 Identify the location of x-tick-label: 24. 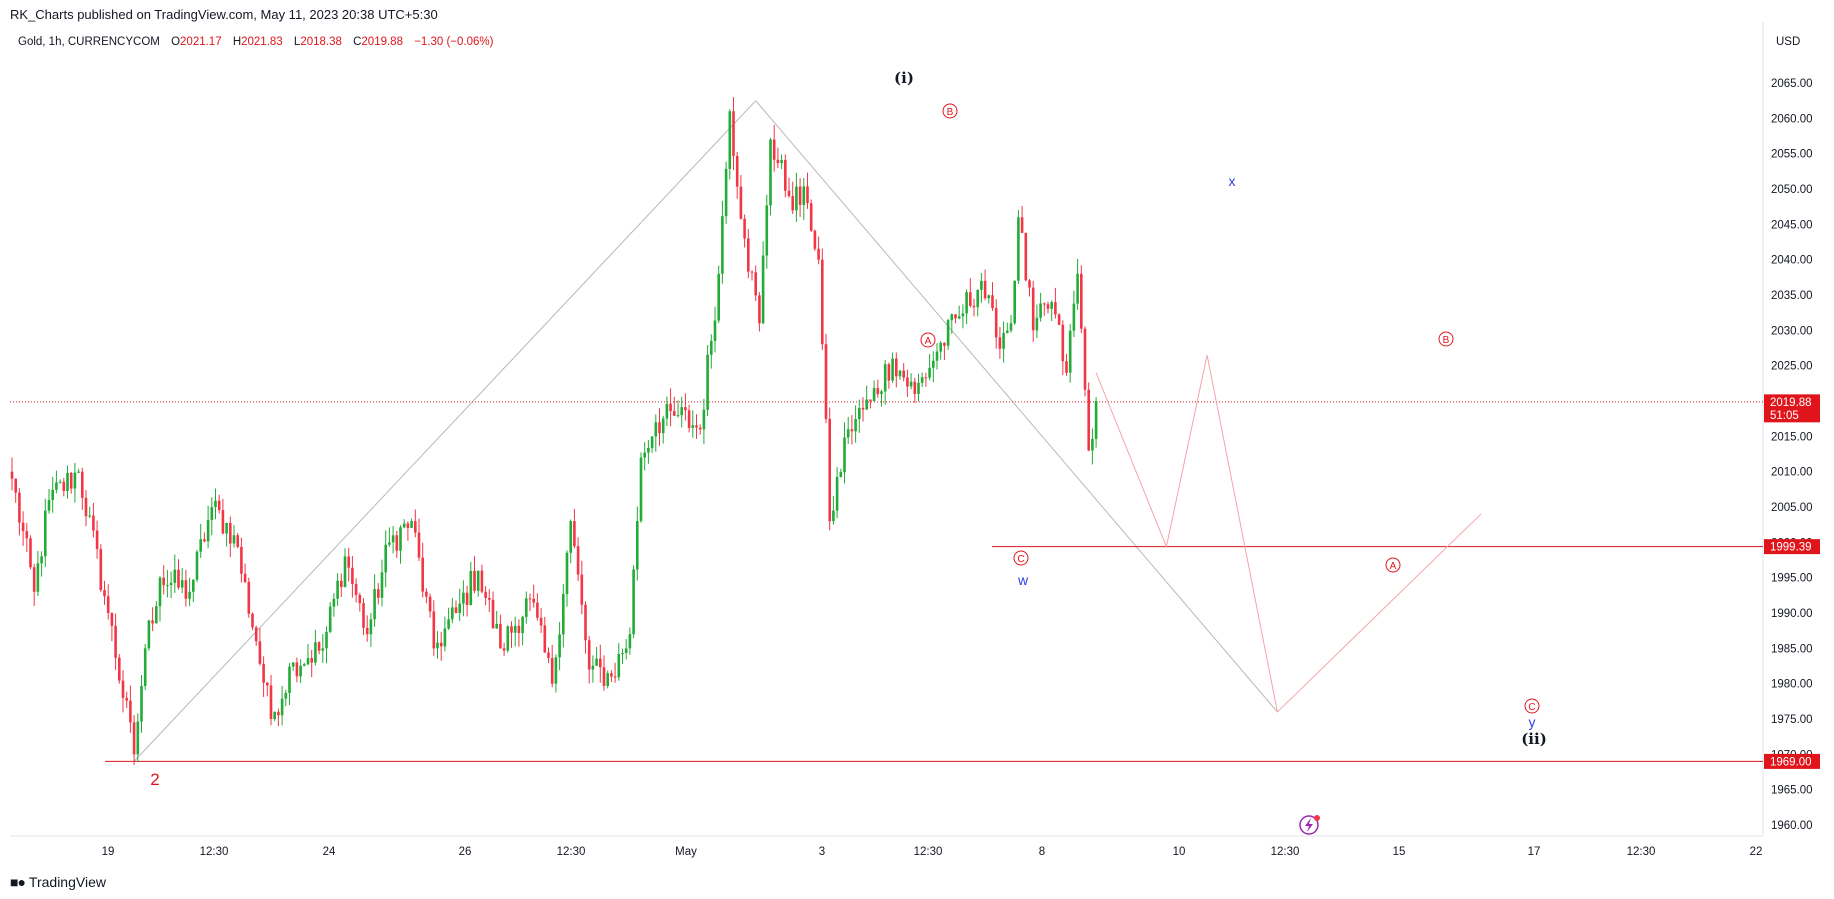
(329, 852).